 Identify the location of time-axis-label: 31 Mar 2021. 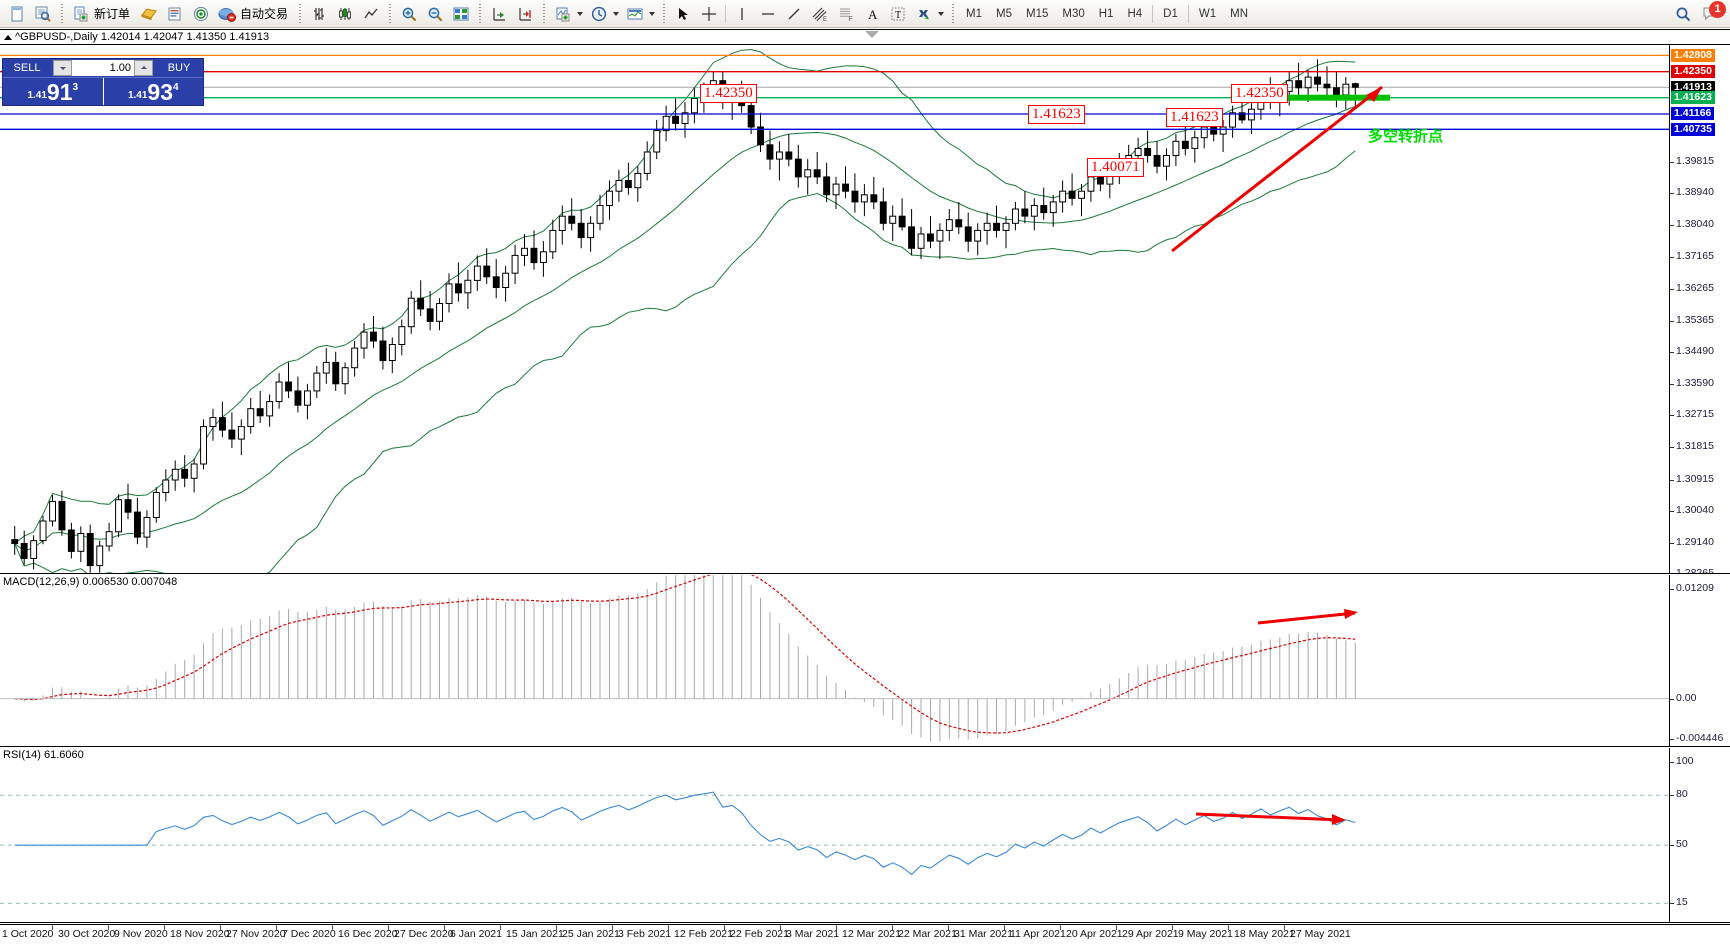
(983, 934).